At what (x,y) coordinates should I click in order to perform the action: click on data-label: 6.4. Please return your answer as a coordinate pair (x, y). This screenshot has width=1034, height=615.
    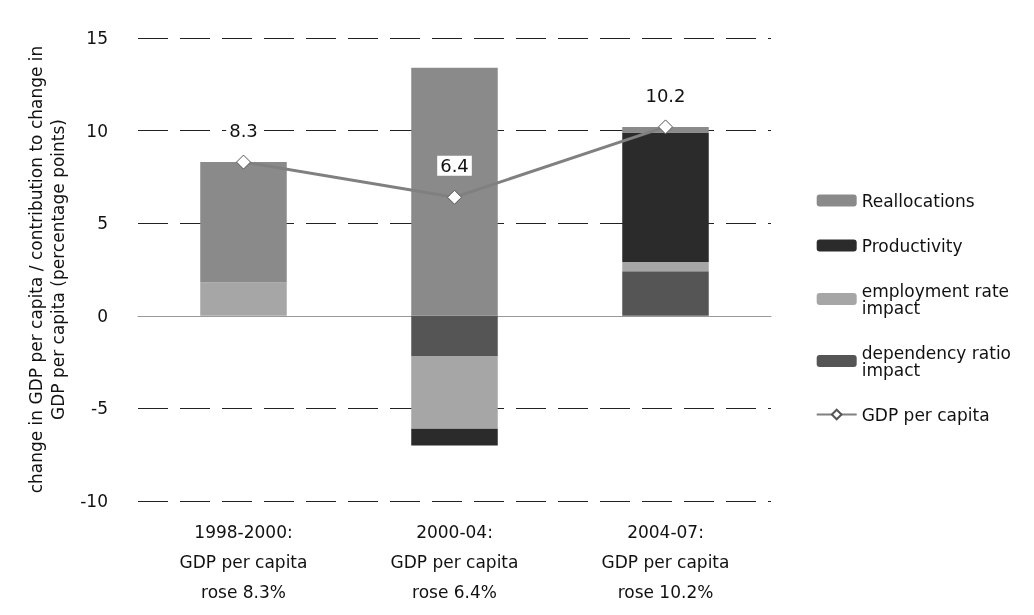
    Looking at the image, I should click on (454, 166).